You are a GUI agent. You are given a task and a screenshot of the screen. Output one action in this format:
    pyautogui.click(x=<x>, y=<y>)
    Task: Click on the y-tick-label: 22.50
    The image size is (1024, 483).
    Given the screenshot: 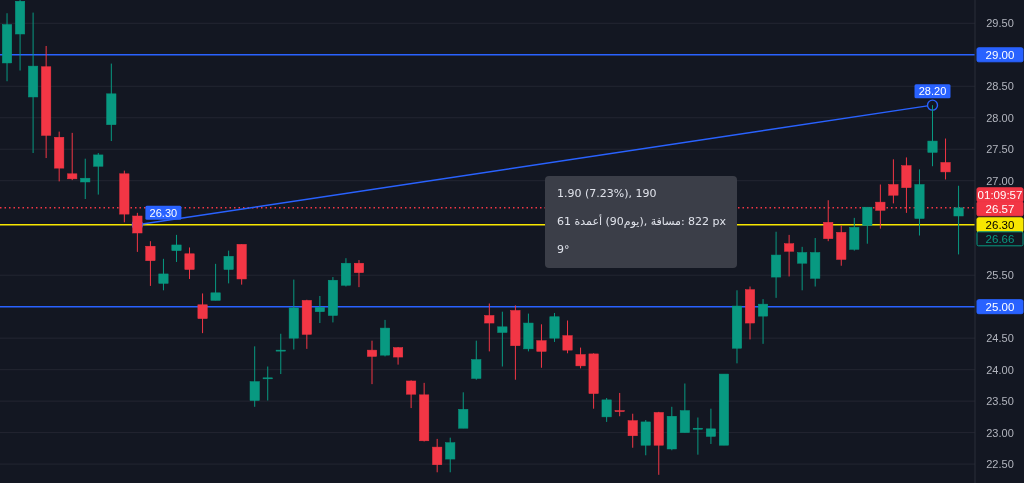 What is the action you would take?
    pyautogui.click(x=1000, y=464)
    